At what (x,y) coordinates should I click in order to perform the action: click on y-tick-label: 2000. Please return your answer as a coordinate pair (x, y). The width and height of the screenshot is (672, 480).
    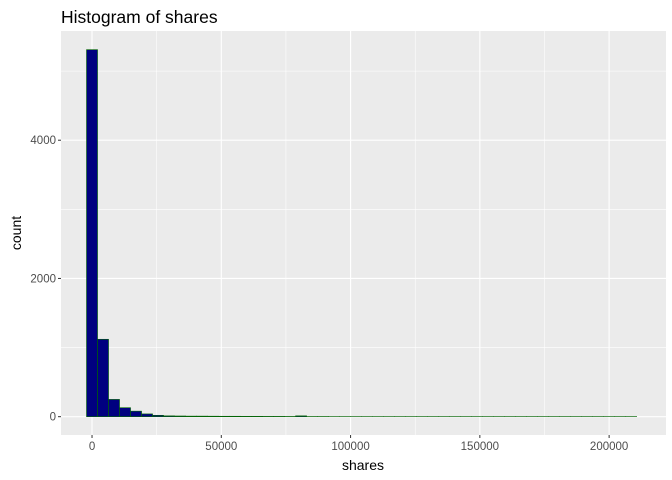
    Looking at the image, I should click on (43, 279).